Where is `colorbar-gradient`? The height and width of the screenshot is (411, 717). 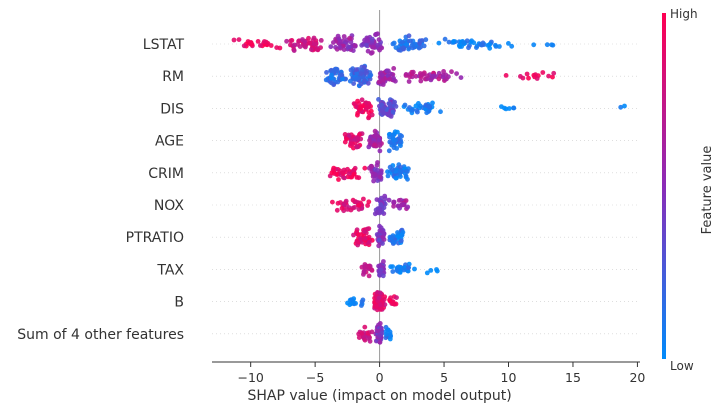 colorbar-gradient is located at coordinates (664, 186).